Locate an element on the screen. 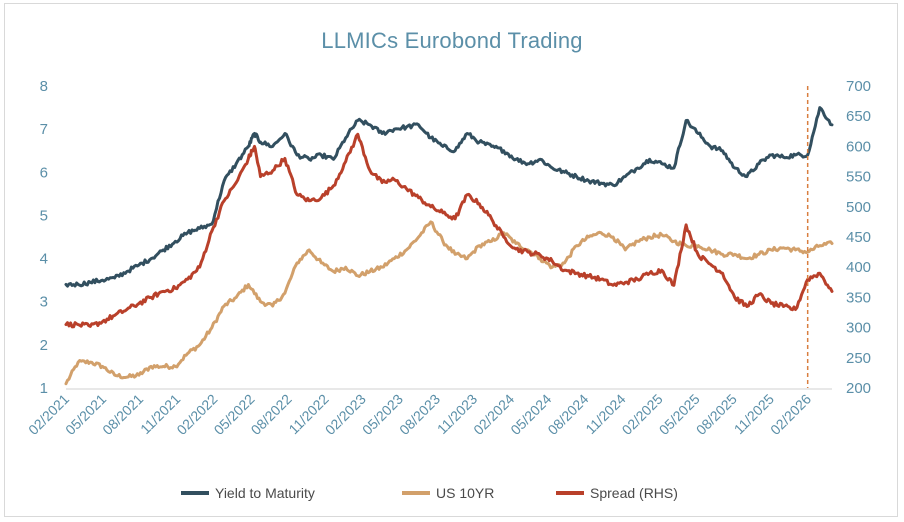 This screenshot has height=522, width=904. right-axis: 200 250 300 350 400 450 500 550 600 650 700 is located at coordinates (858, 237).